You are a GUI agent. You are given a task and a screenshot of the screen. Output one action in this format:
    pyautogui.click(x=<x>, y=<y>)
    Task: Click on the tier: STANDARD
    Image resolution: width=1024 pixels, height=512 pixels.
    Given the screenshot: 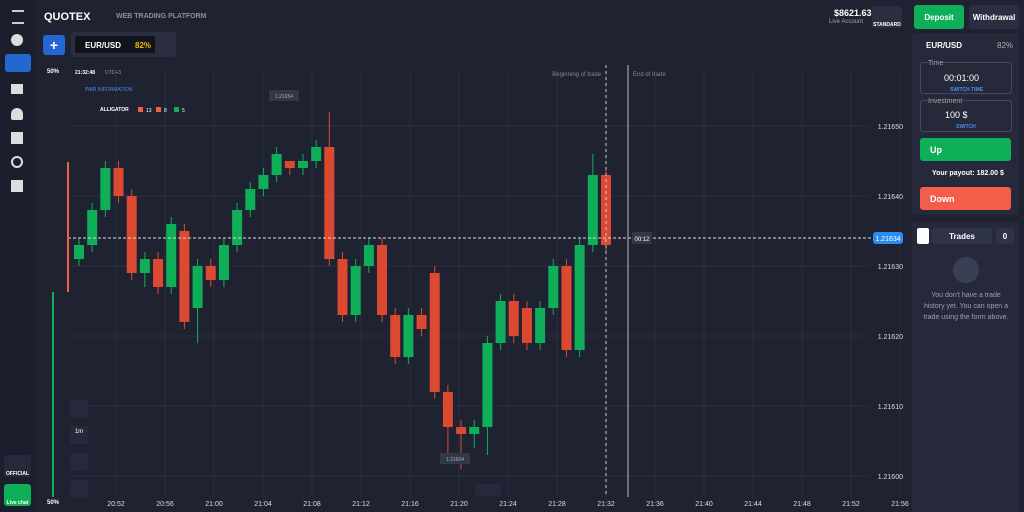 What is the action you would take?
    pyautogui.click(x=887, y=17)
    